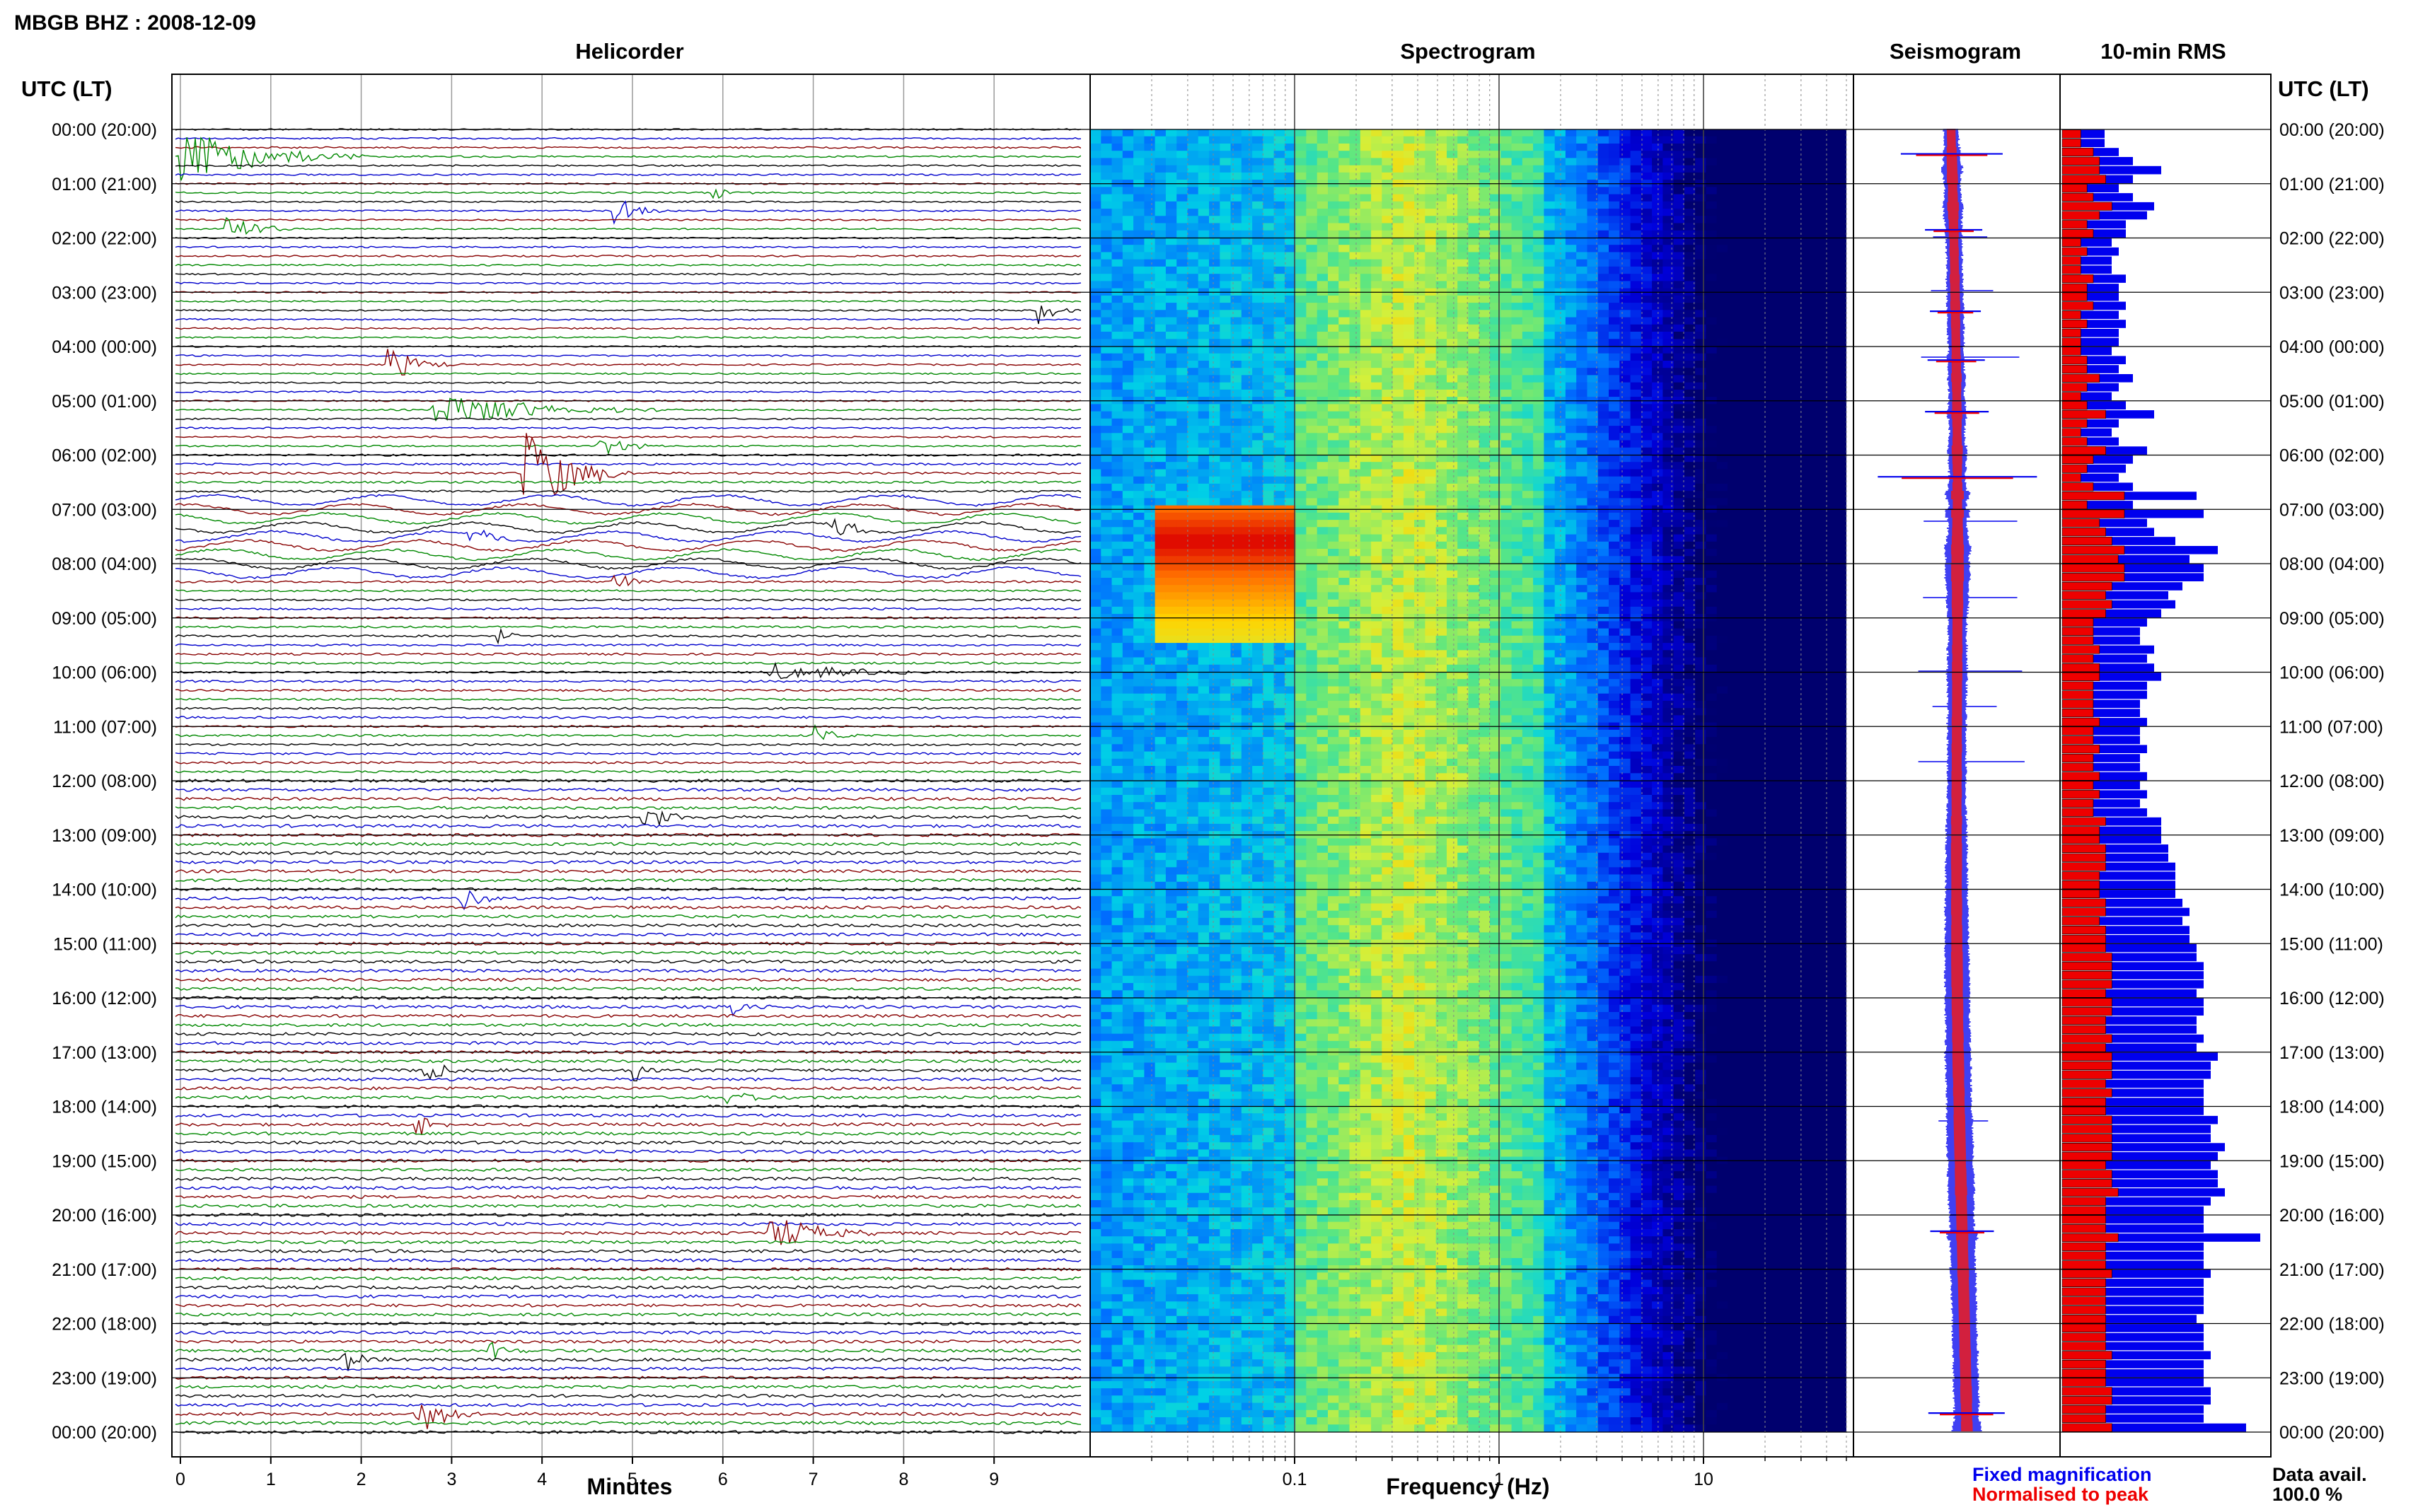  I want to click on helicorder-trace, so click(628, 970).